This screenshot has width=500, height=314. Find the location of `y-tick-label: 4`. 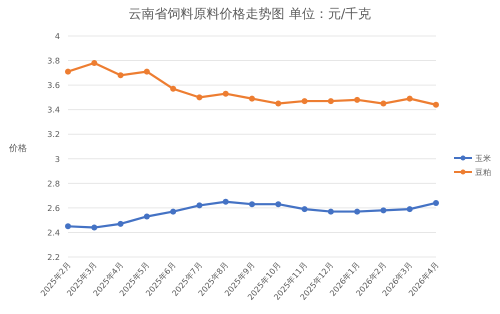

y-tick-label: 4 is located at coordinates (57, 36).